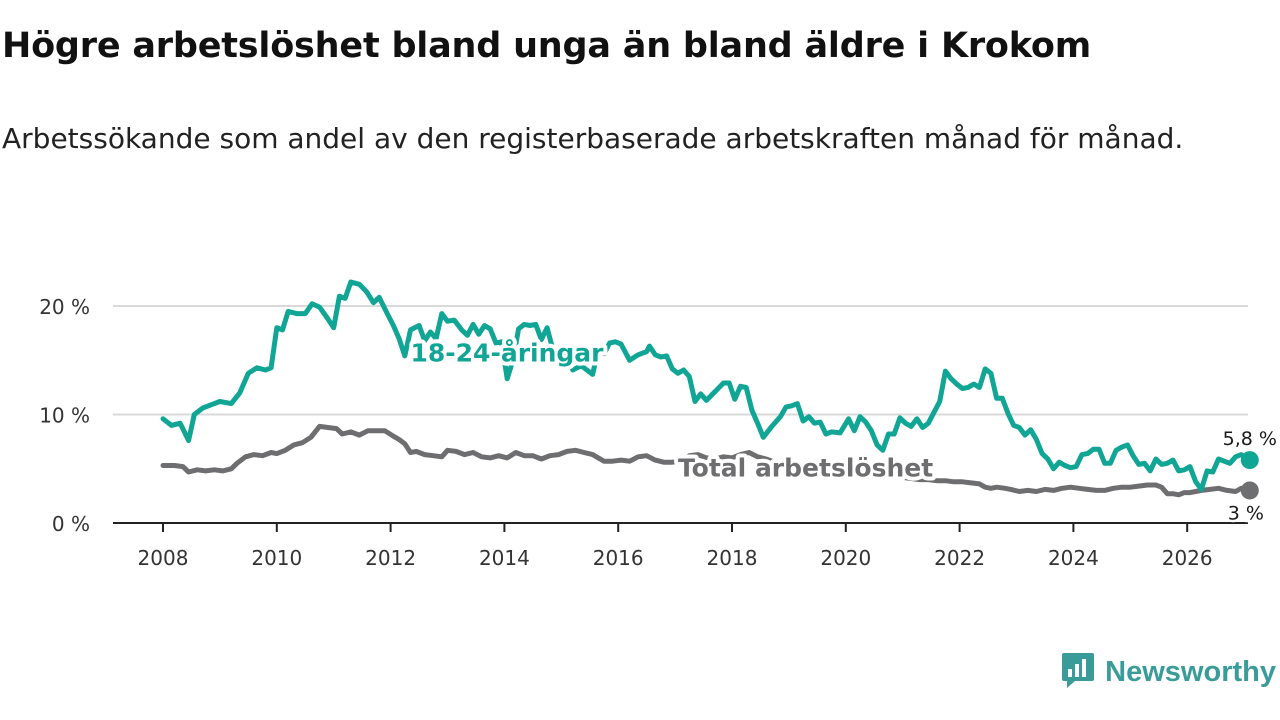 Image resolution: width=1280 pixels, height=720 pixels. I want to click on end-point-youth, so click(1249, 460).